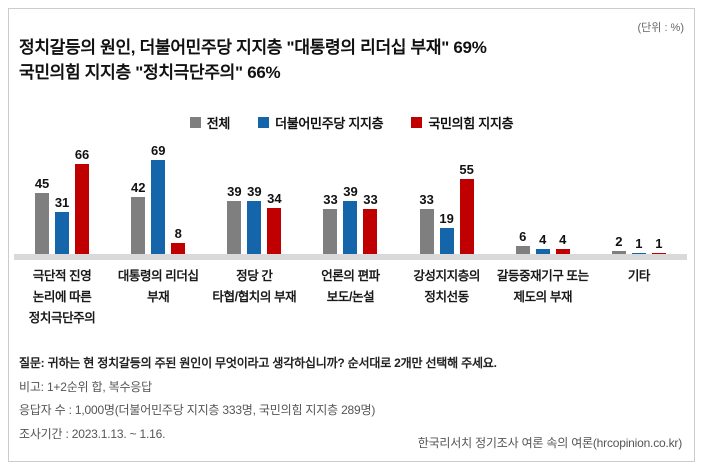 This screenshot has width=704, height=470. What do you see at coordinates (254, 276) in the screenshot?
I see `category-label-line: 정당 간` at bounding box center [254, 276].